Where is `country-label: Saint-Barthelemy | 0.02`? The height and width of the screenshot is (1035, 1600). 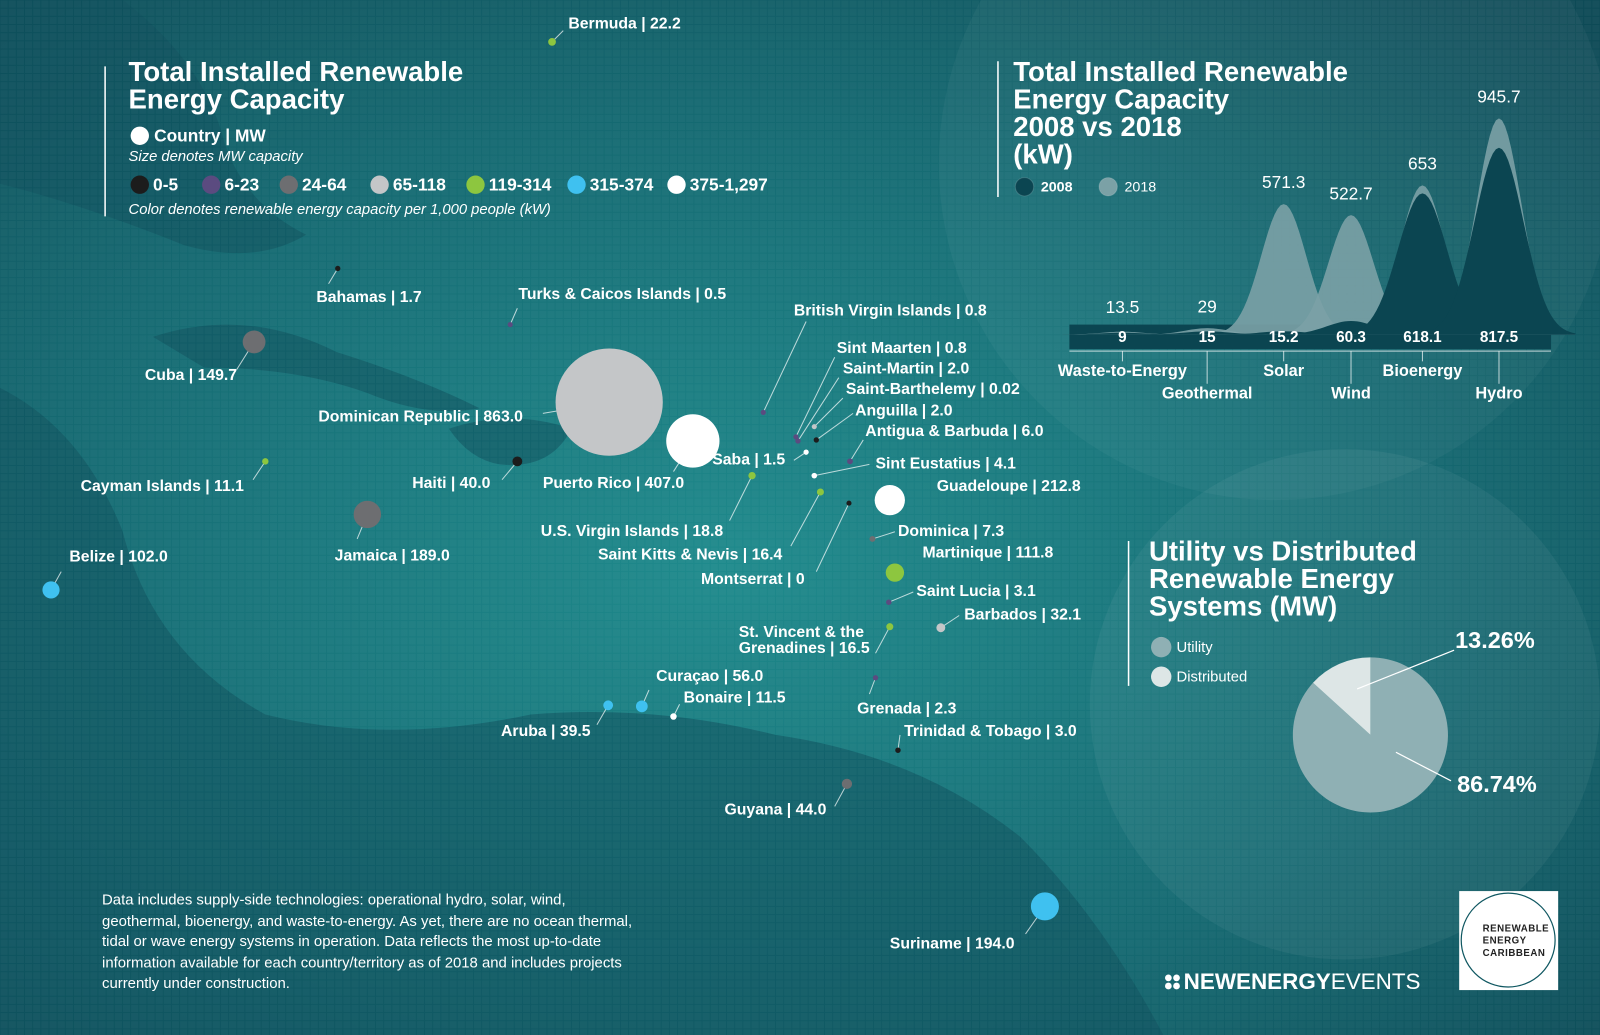
country-label: Saint-Barthelemy | 0.02 is located at coordinates (933, 389).